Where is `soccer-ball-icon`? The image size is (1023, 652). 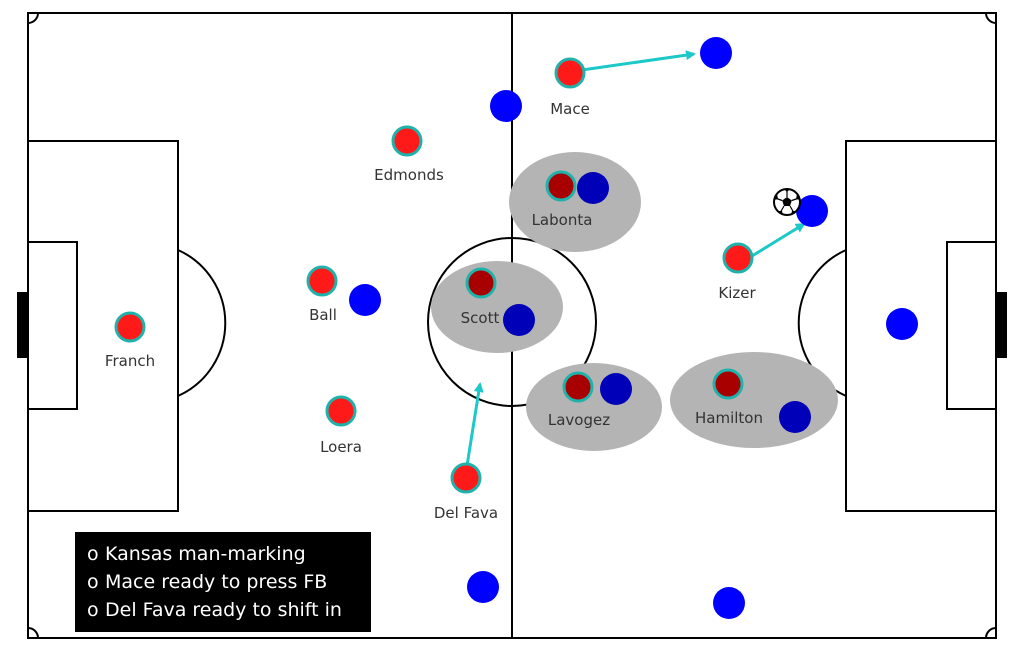
soccer-ball-icon is located at coordinates (787, 202).